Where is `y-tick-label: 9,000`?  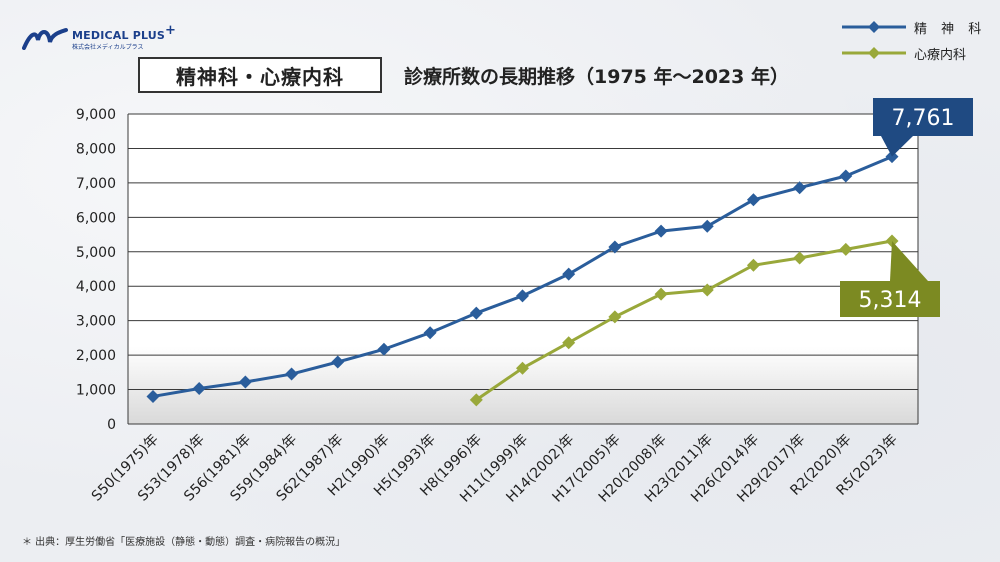
y-tick-label: 9,000 is located at coordinates (96, 115).